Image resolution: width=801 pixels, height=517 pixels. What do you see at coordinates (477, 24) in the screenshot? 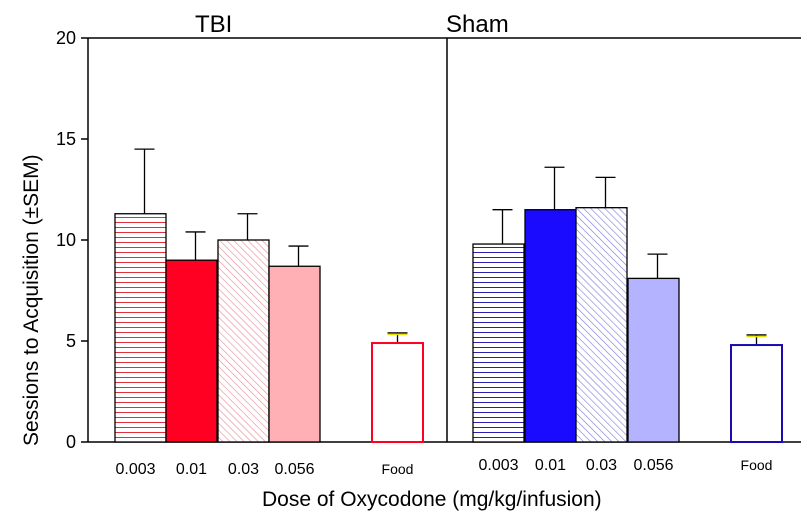
I see `panel-title-sham: Sham` at bounding box center [477, 24].